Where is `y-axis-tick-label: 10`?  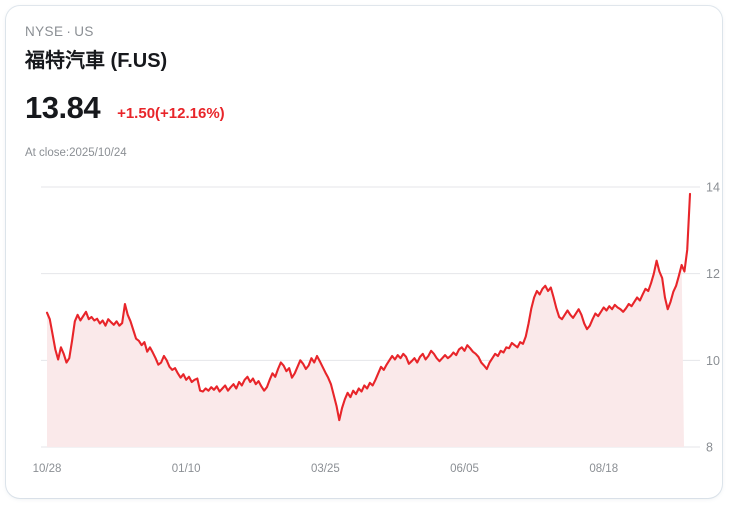
y-axis-tick-label: 10 is located at coordinates (713, 361).